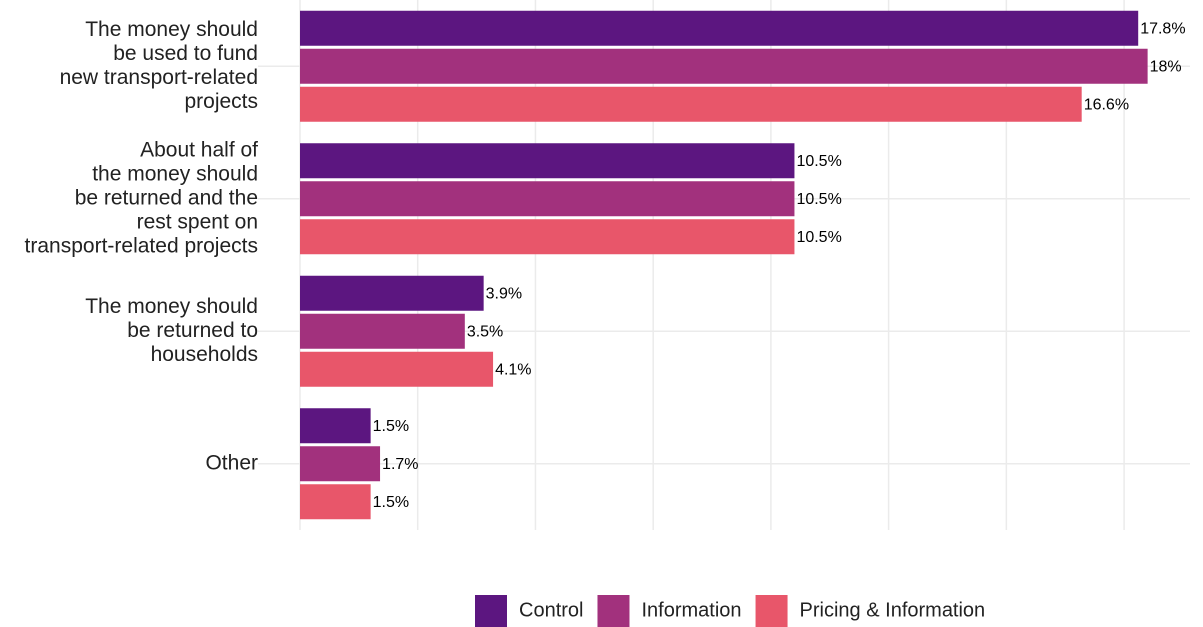  Describe the element at coordinates (159, 77) in the screenshot. I see `category-label: new transport-related` at that location.